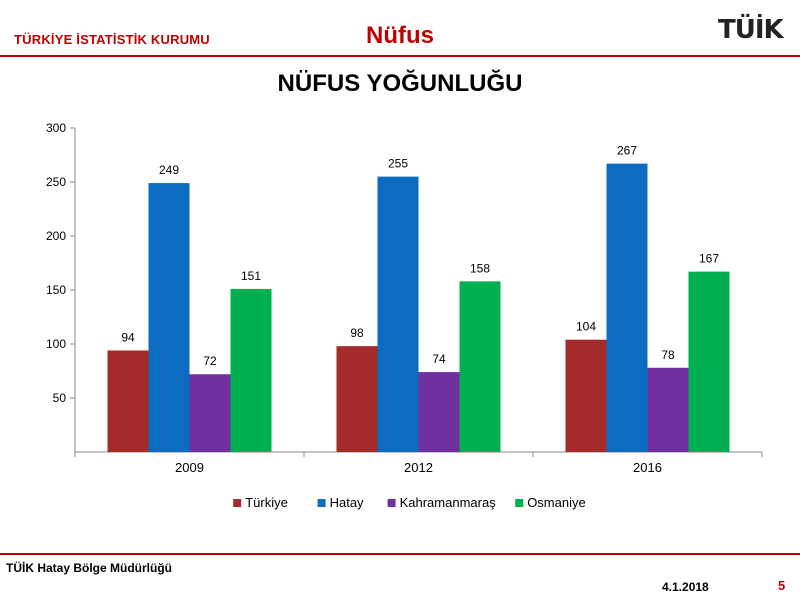 The height and width of the screenshot is (600, 800). I want to click on y-tick-label: 150, so click(56, 290).